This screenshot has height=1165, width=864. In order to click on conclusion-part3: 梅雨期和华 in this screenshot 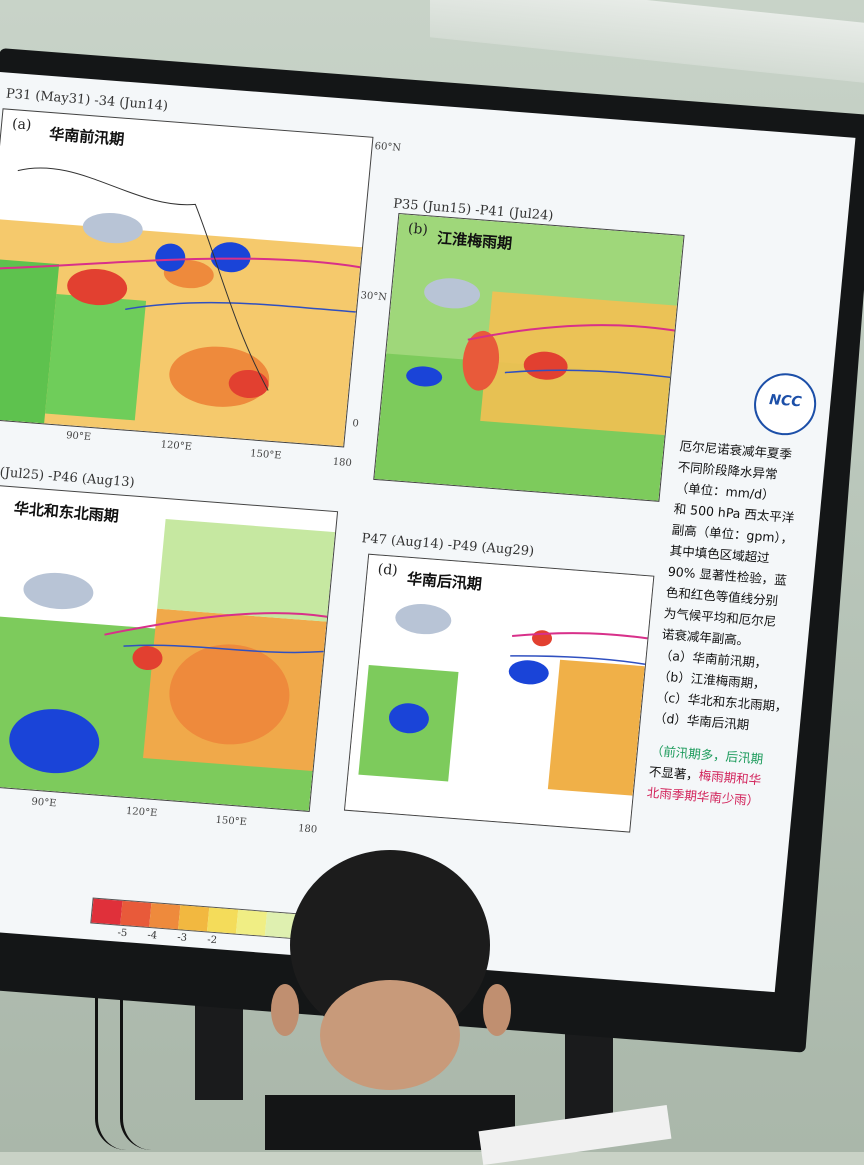, I will do `click(730, 777)`.